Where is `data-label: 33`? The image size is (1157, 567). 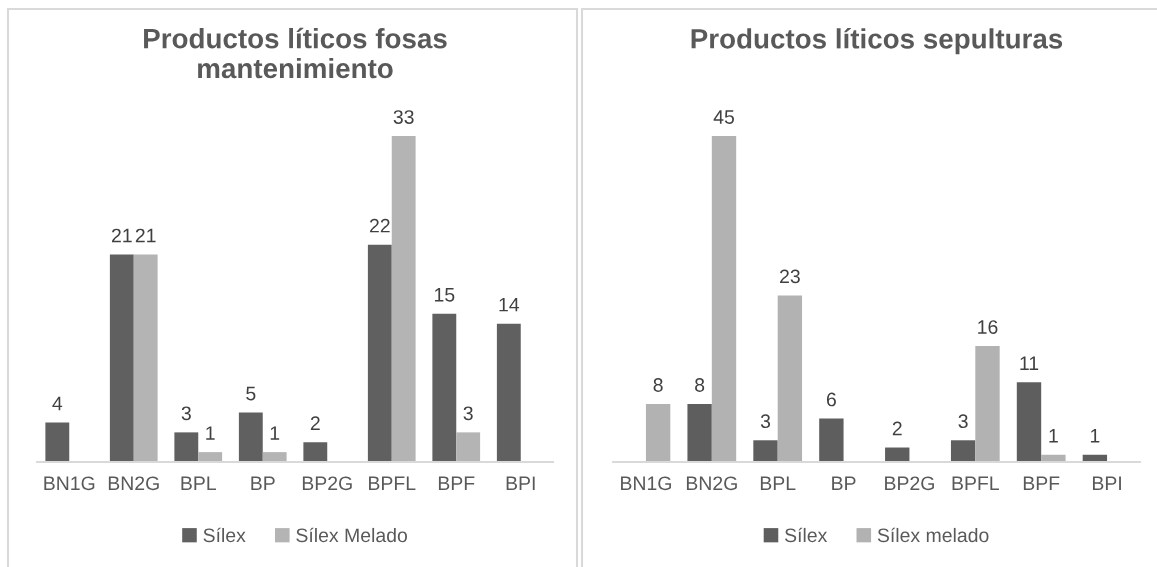 data-label: 33 is located at coordinates (403, 117).